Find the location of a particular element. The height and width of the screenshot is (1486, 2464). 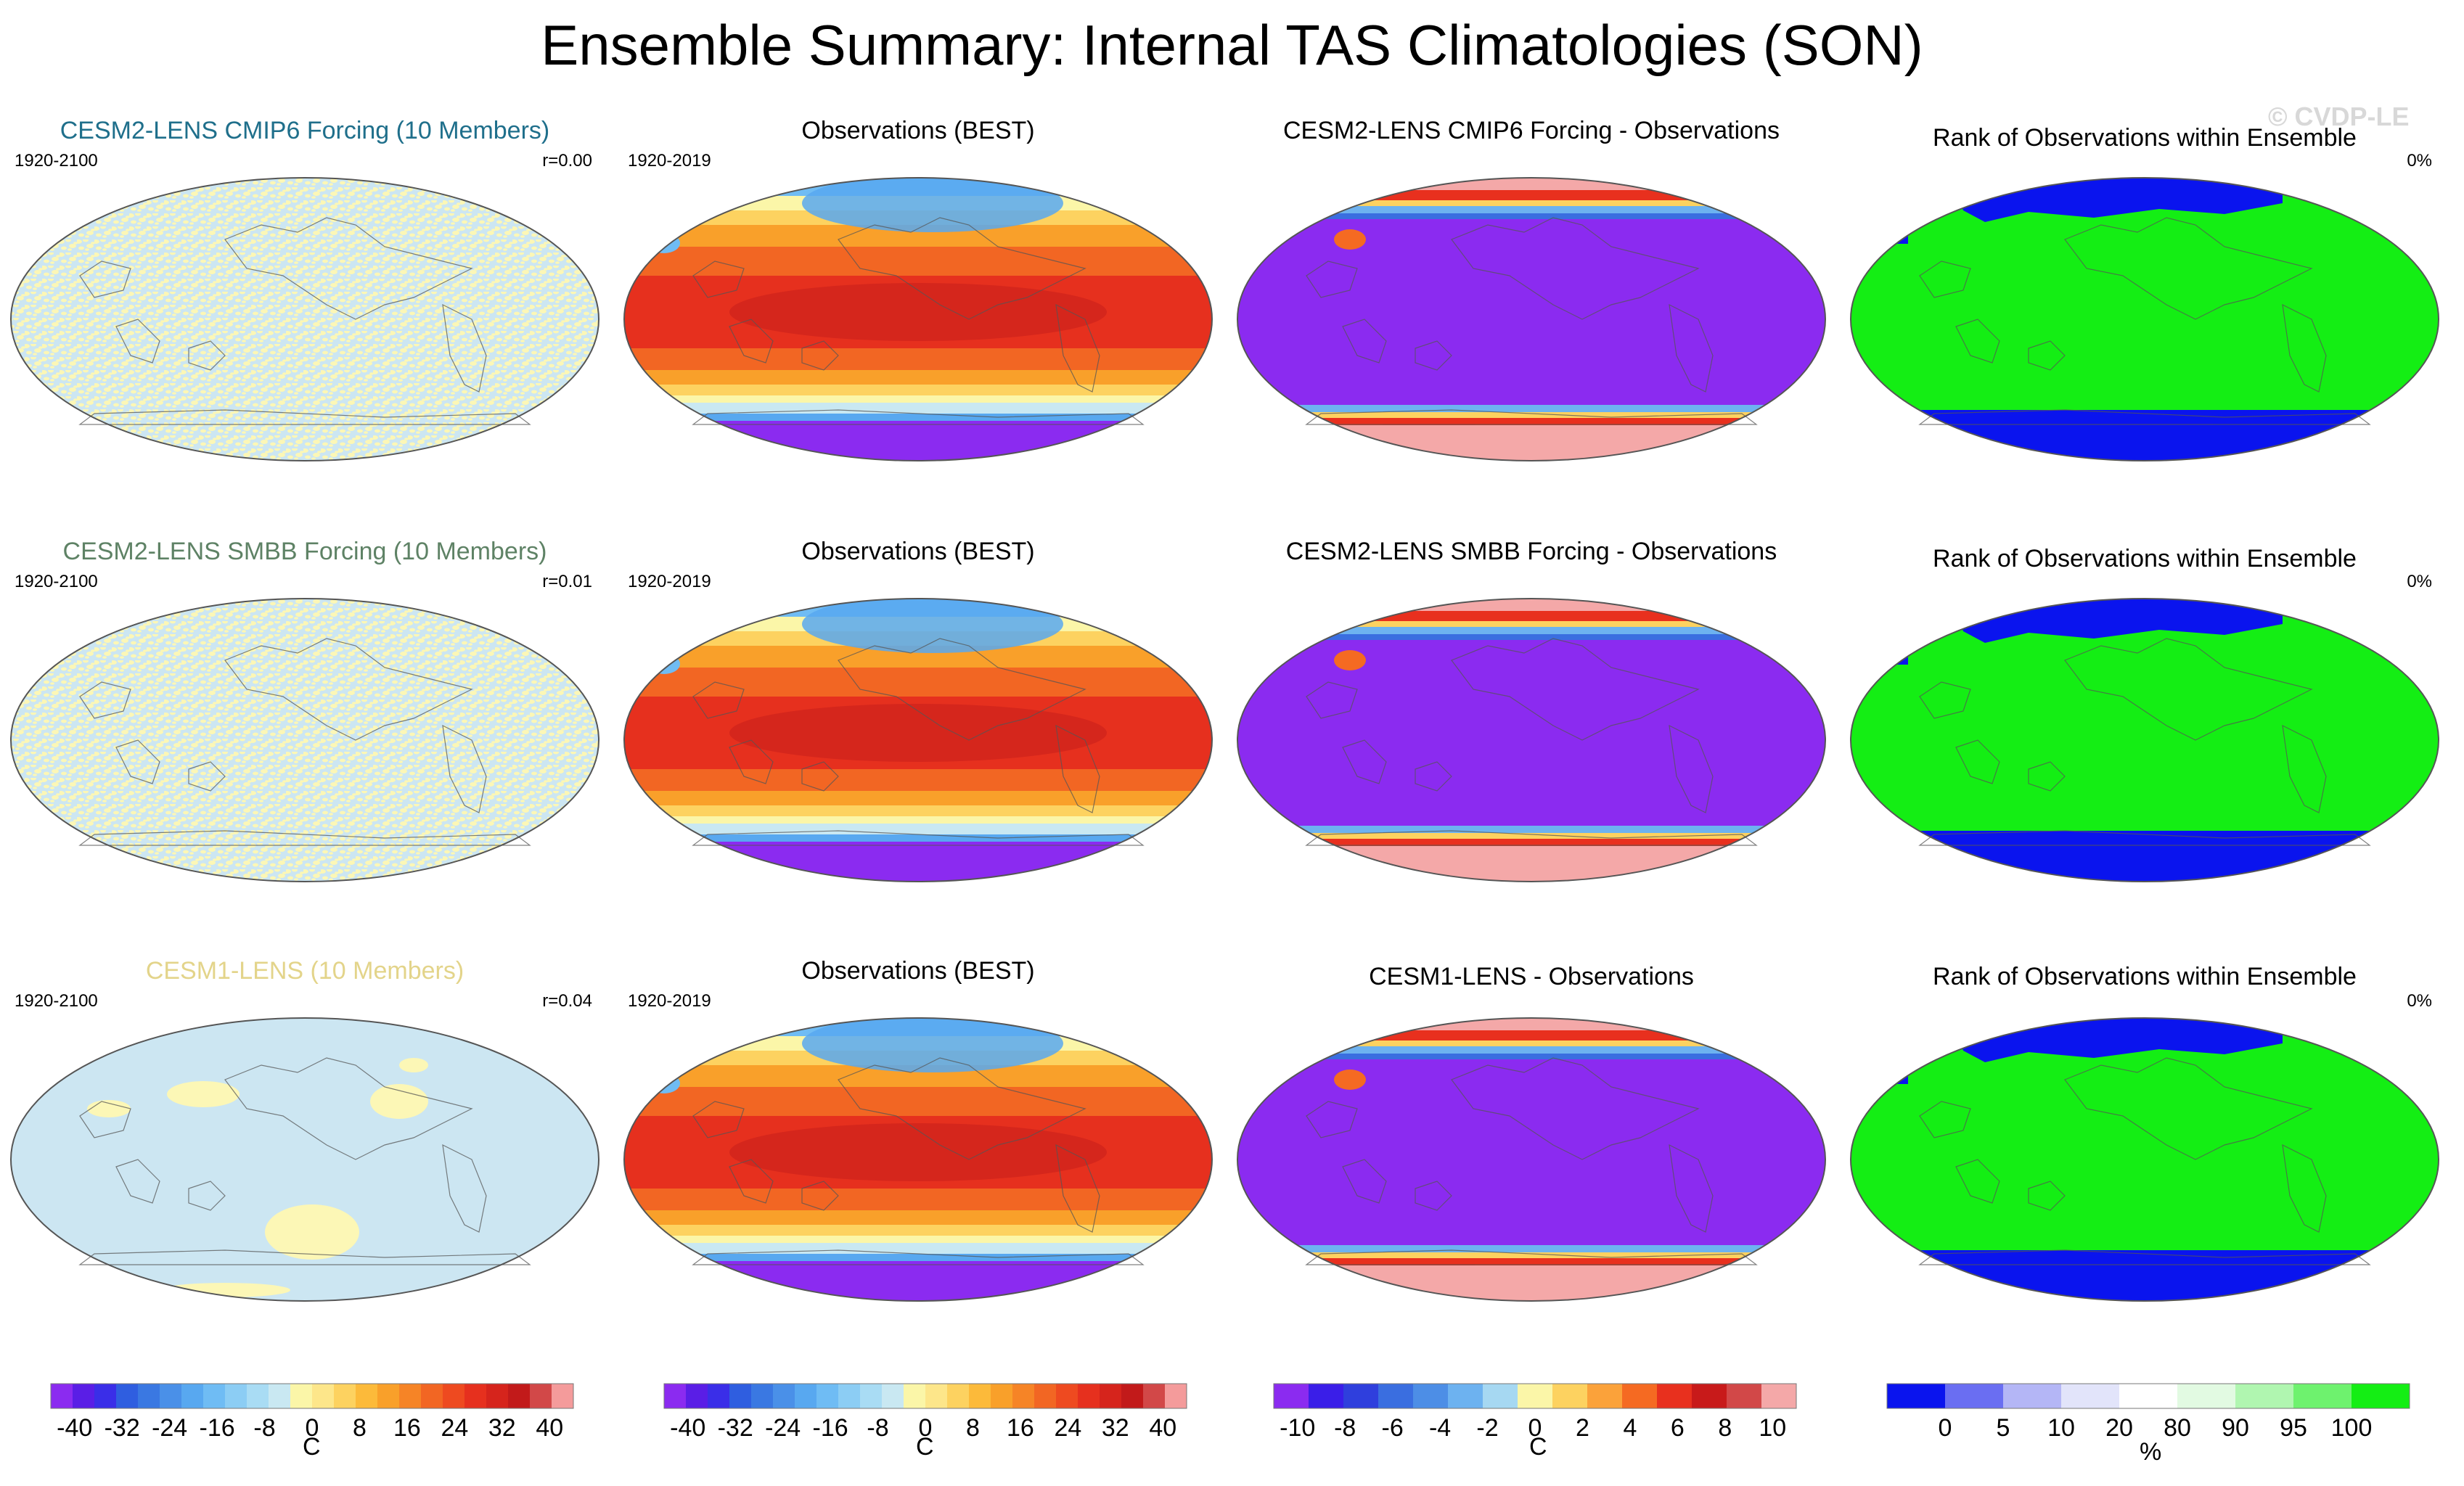

panel-title: CESM2-LENS SMBB Forcing (10 Members) is located at coordinates (304, 551).